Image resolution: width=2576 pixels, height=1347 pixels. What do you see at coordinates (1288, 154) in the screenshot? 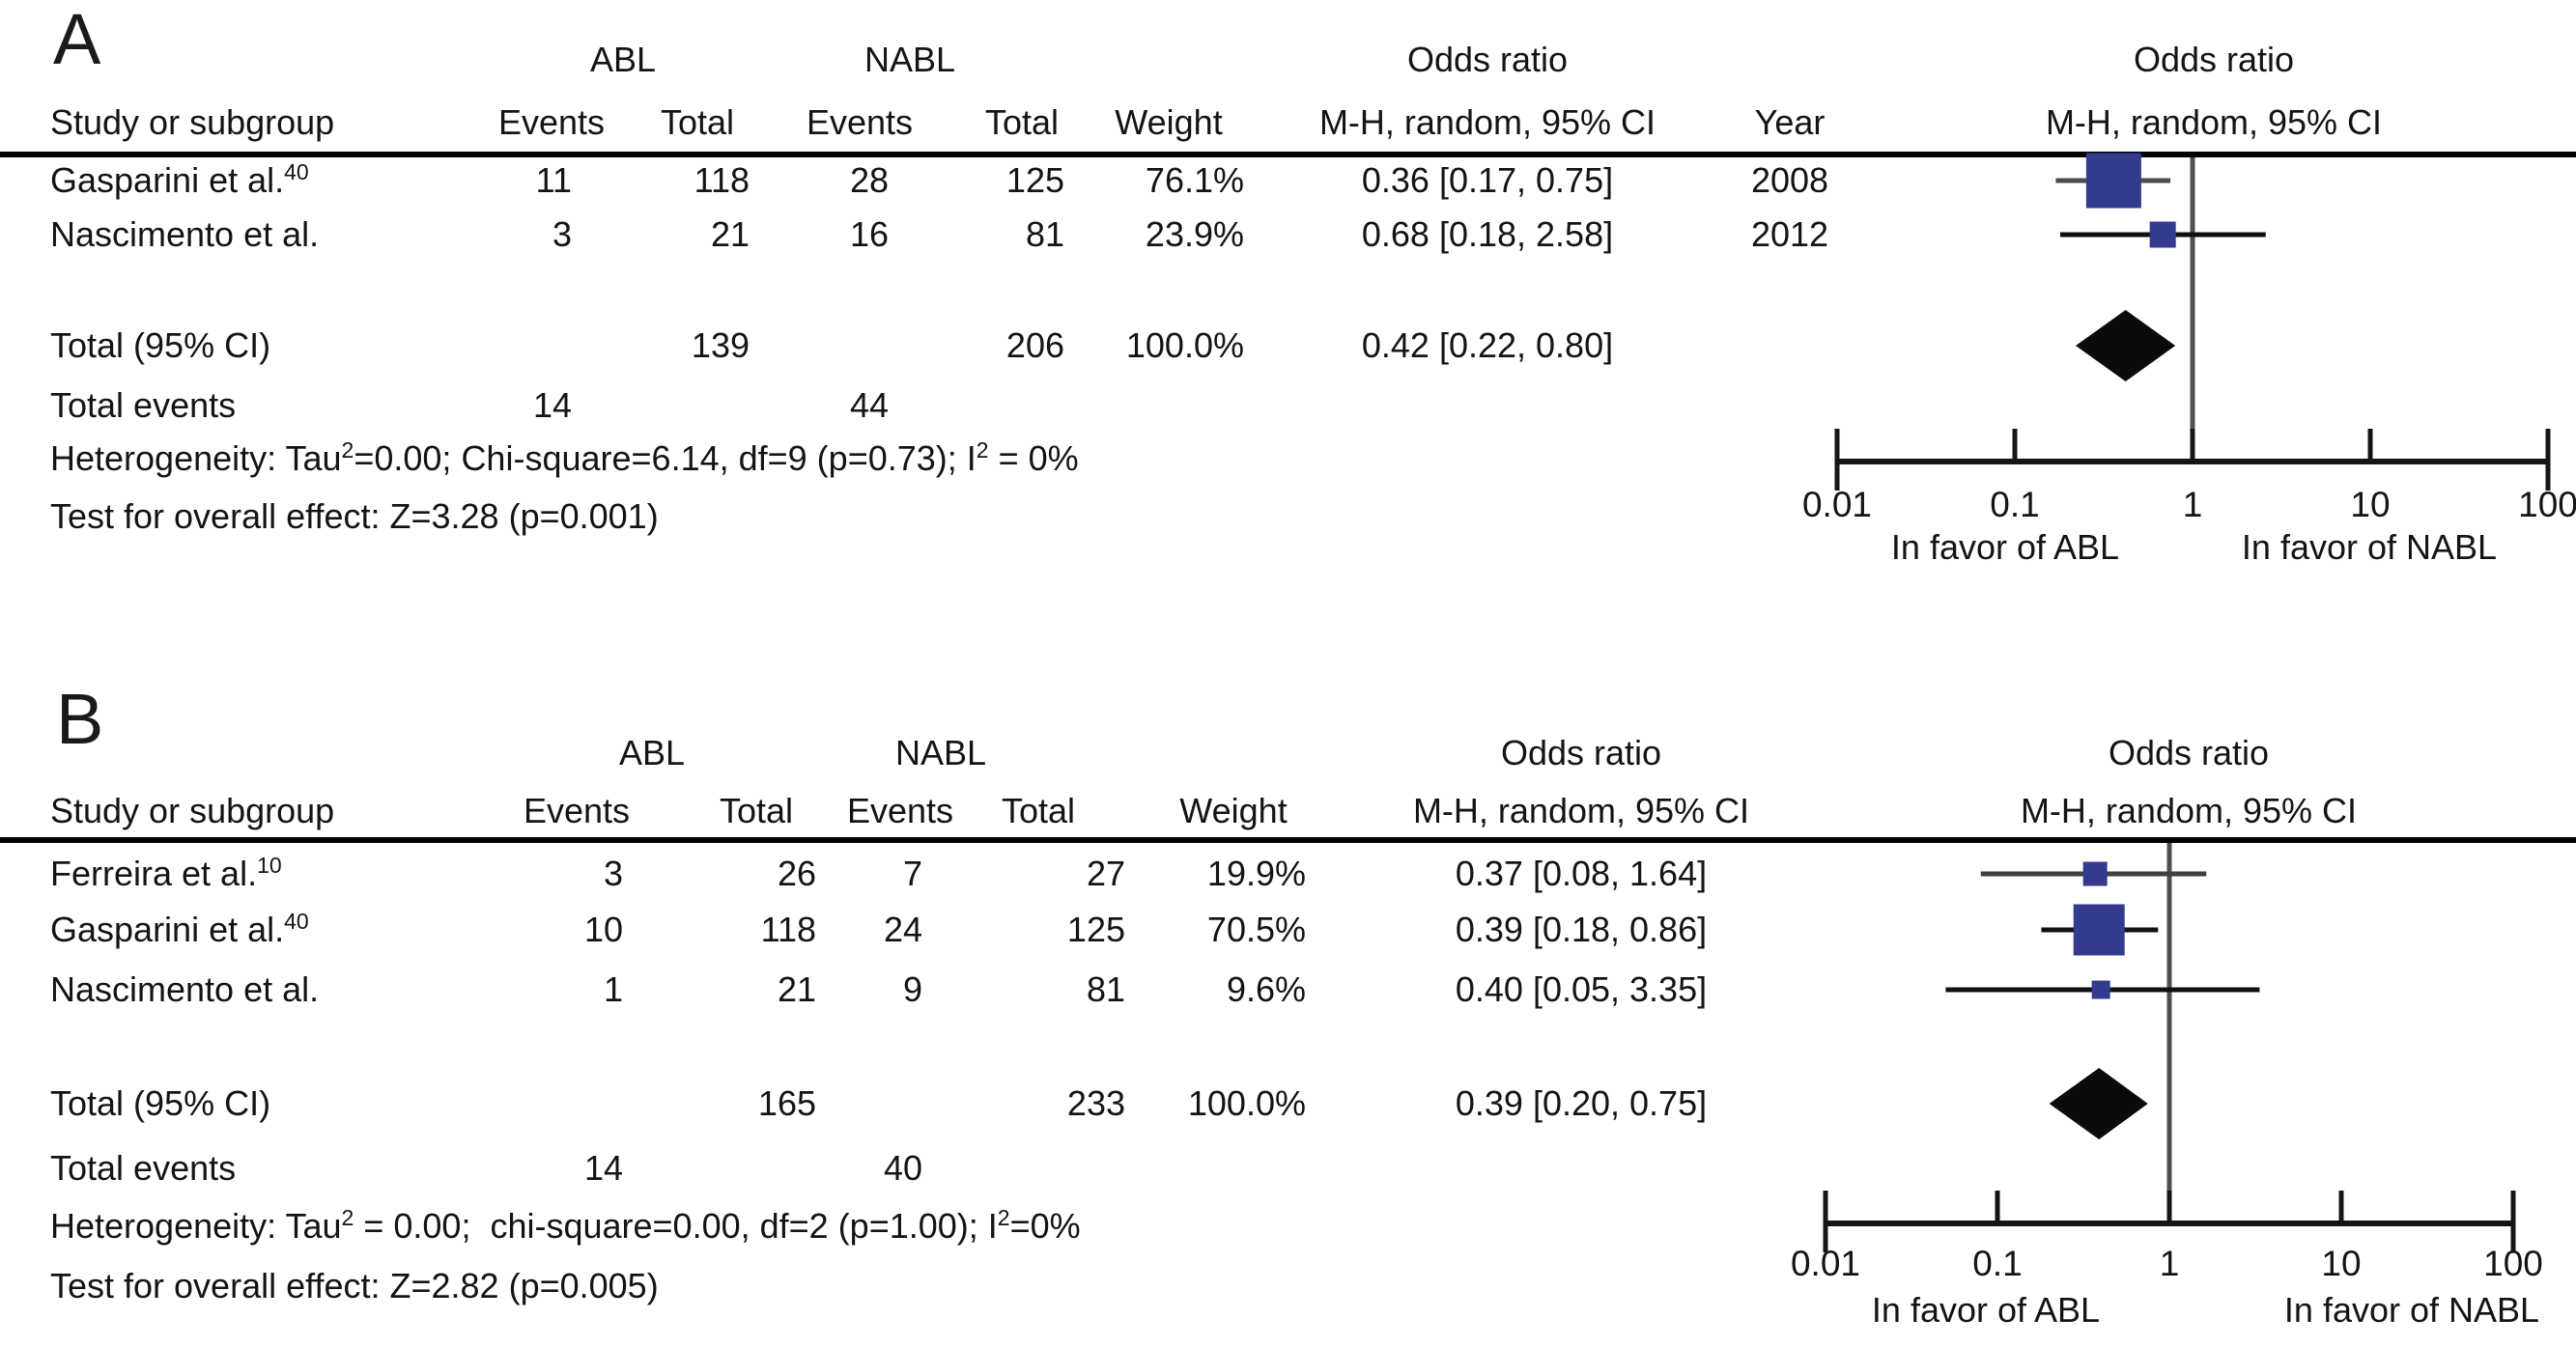
I see `header-rule` at bounding box center [1288, 154].